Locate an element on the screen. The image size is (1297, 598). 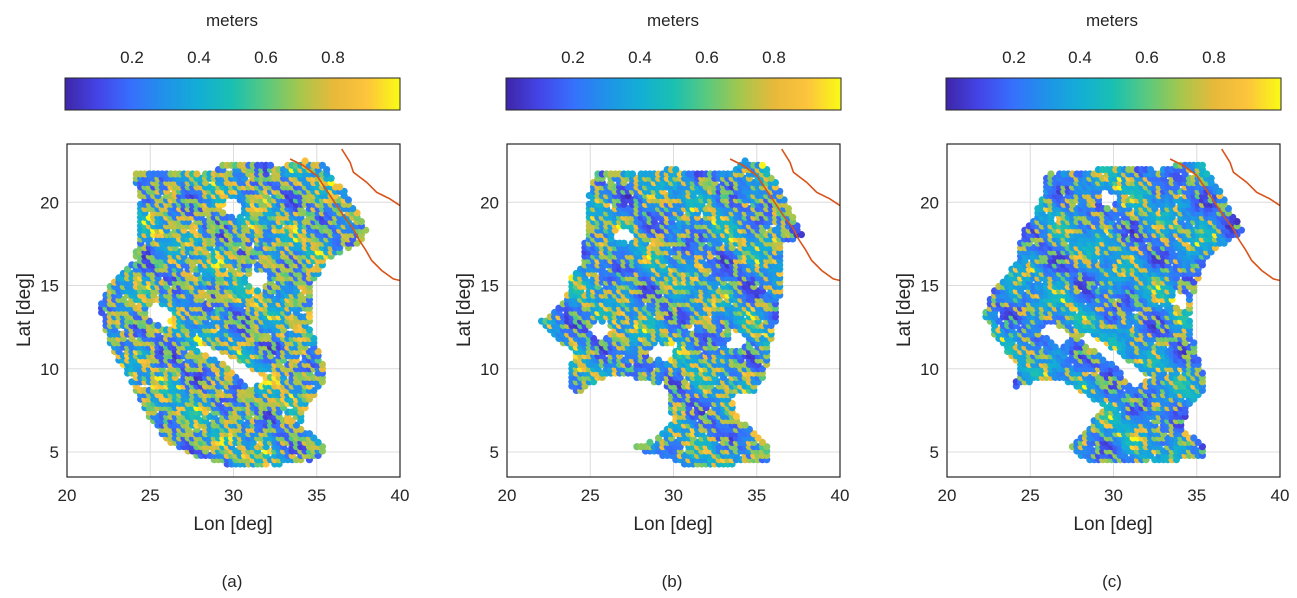
scatter-points is located at coordinates (234, 312).